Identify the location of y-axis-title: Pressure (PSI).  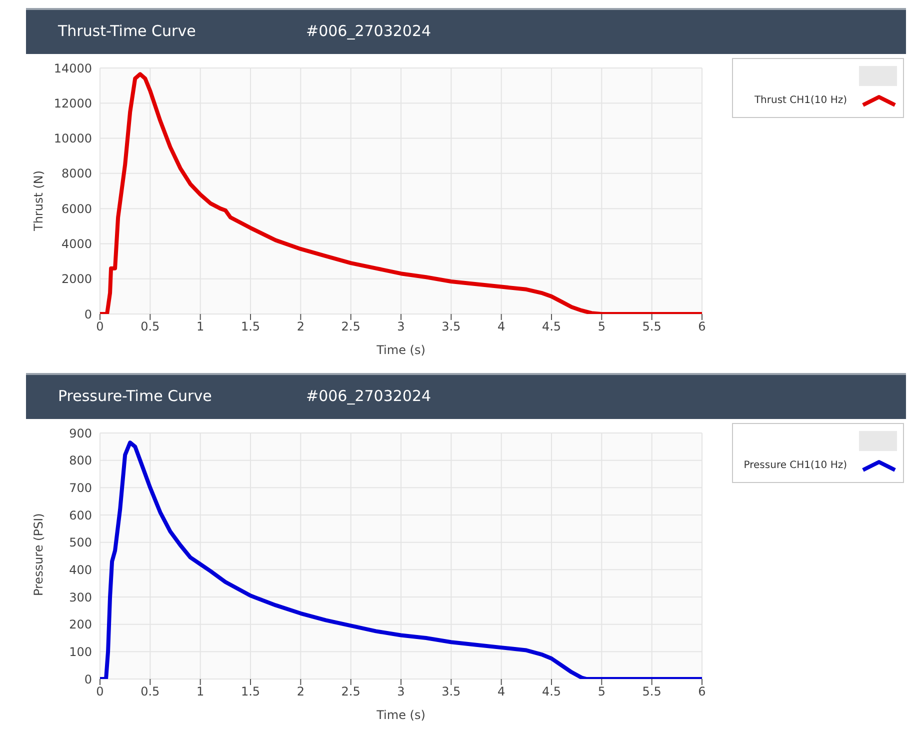
(38, 554).